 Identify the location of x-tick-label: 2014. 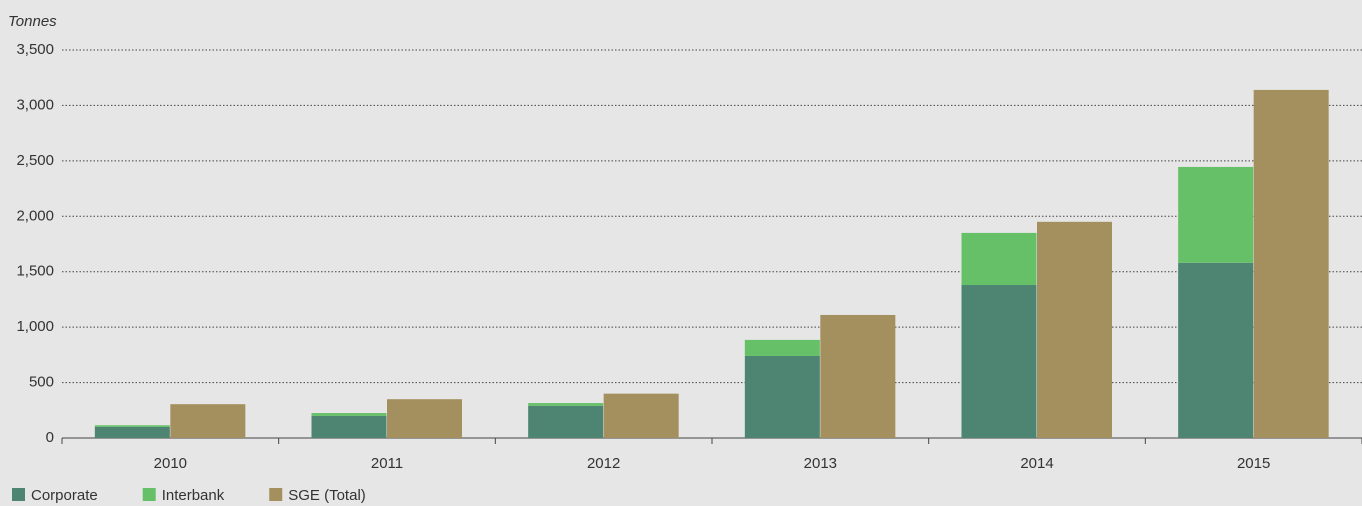
(1036, 463).